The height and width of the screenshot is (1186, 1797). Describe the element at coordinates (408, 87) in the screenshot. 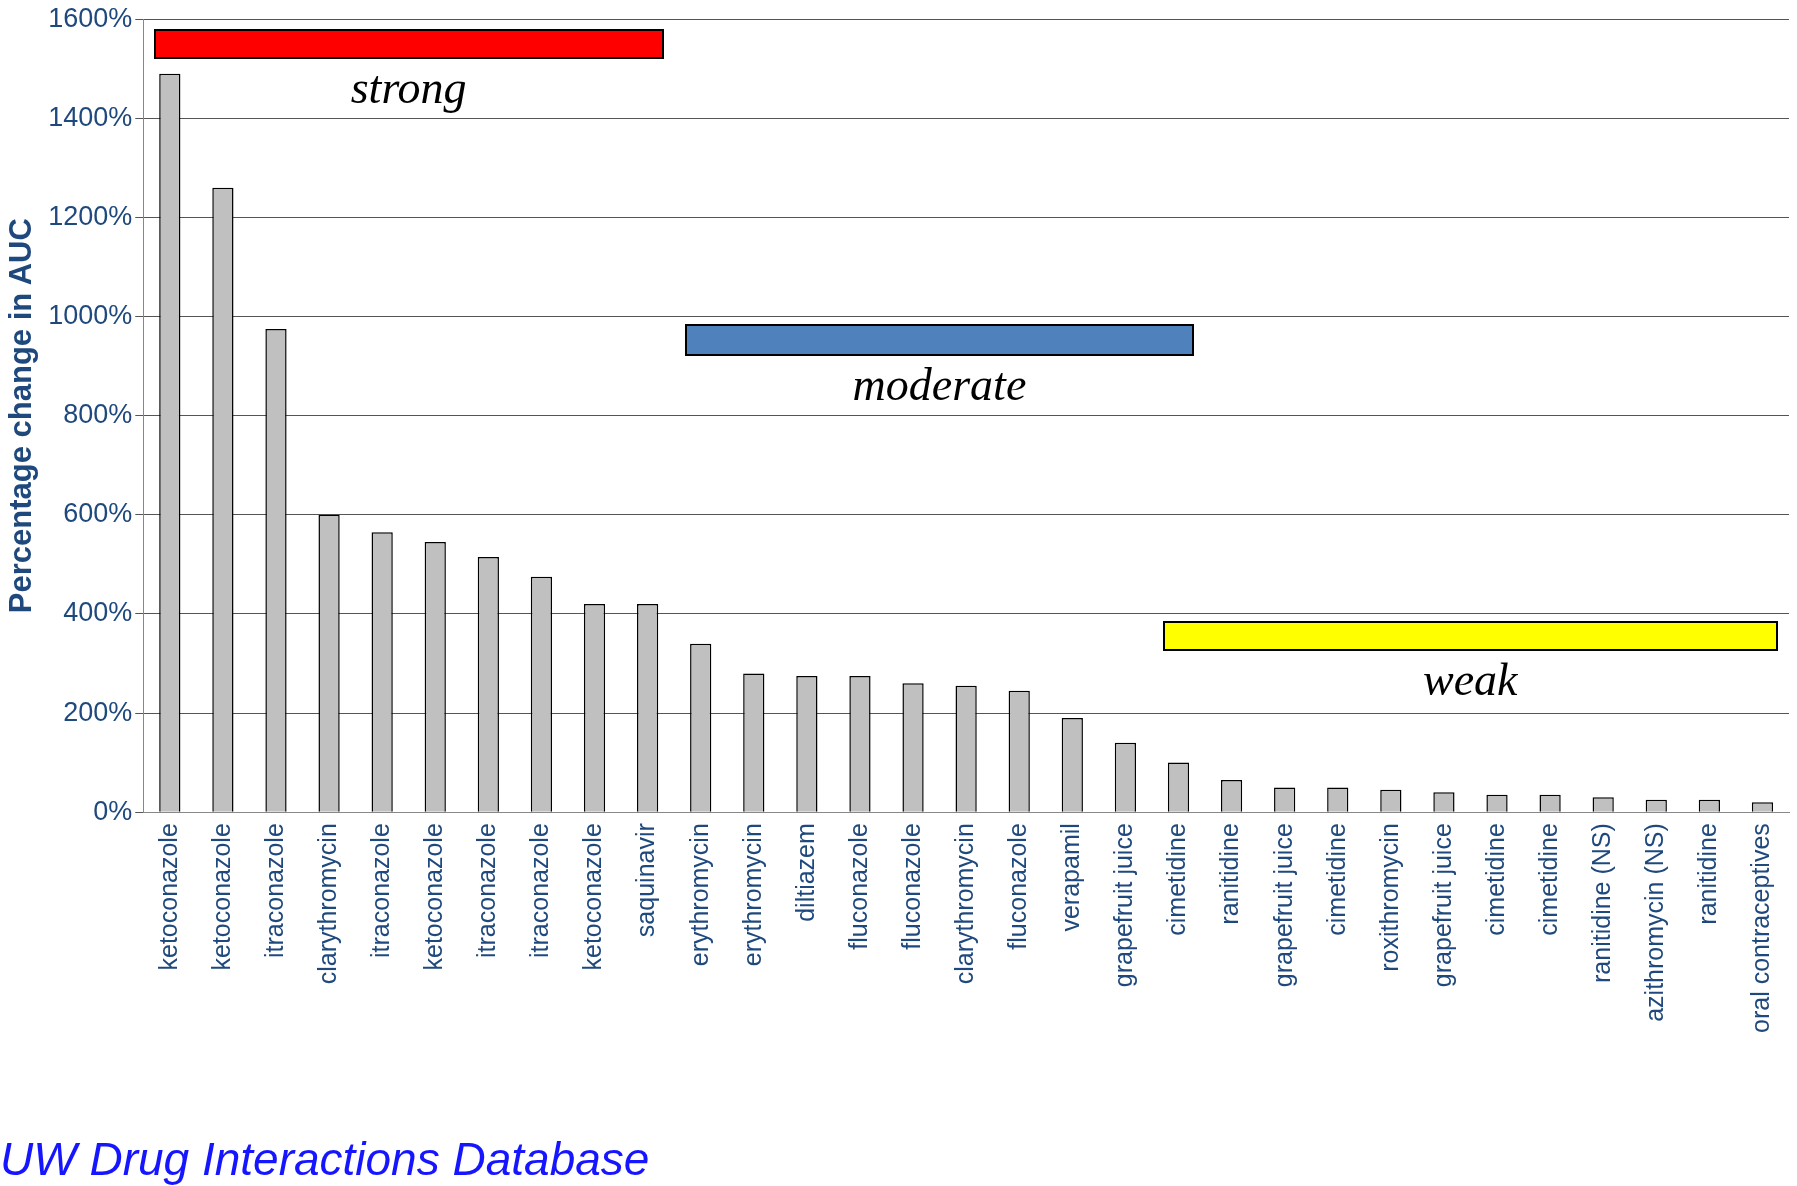

I see `annotation: strong` at that location.